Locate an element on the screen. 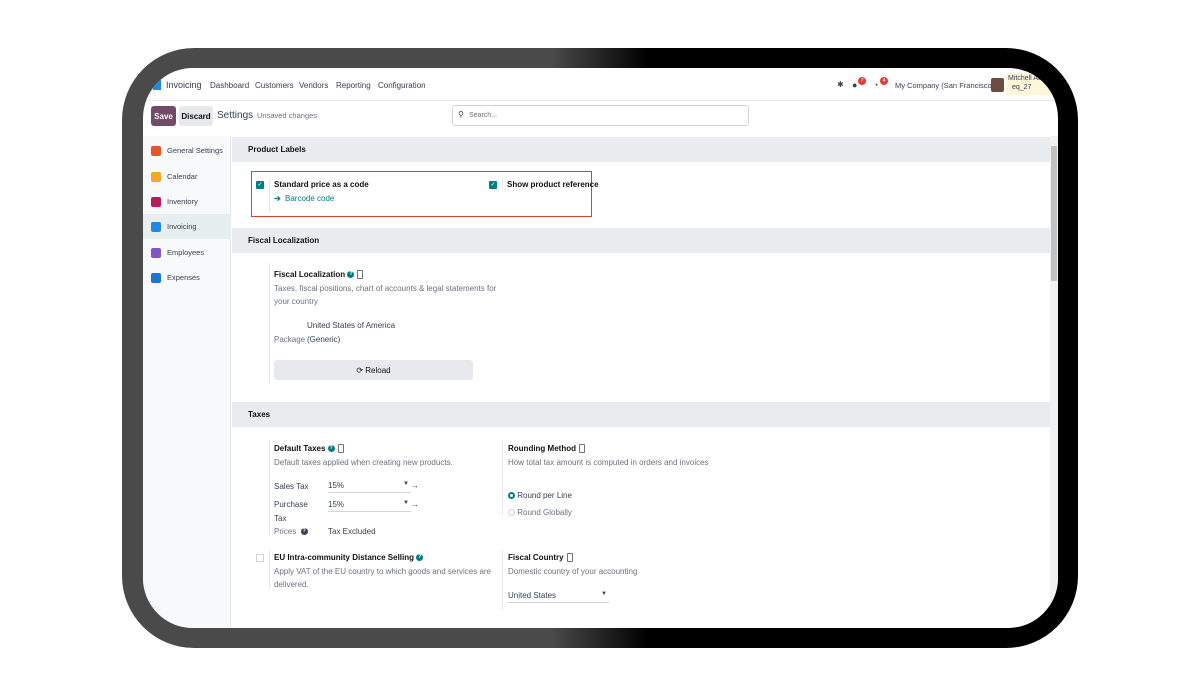 The height and width of the screenshot is (697, 1200). messages-badge: 7 is located at coordinates (862, 81).